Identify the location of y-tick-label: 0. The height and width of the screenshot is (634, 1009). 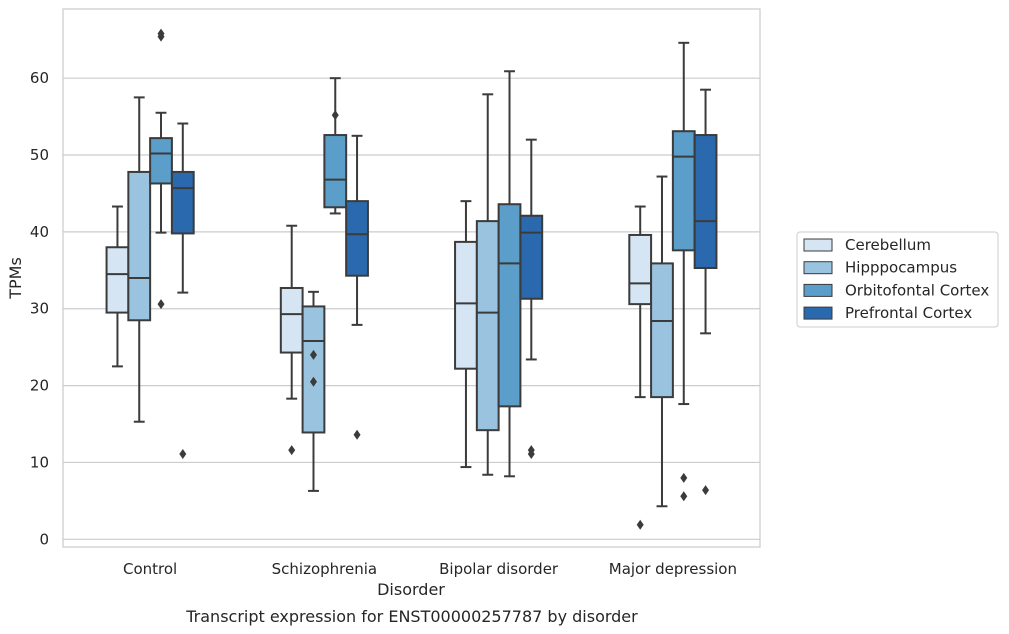
(44, 539).